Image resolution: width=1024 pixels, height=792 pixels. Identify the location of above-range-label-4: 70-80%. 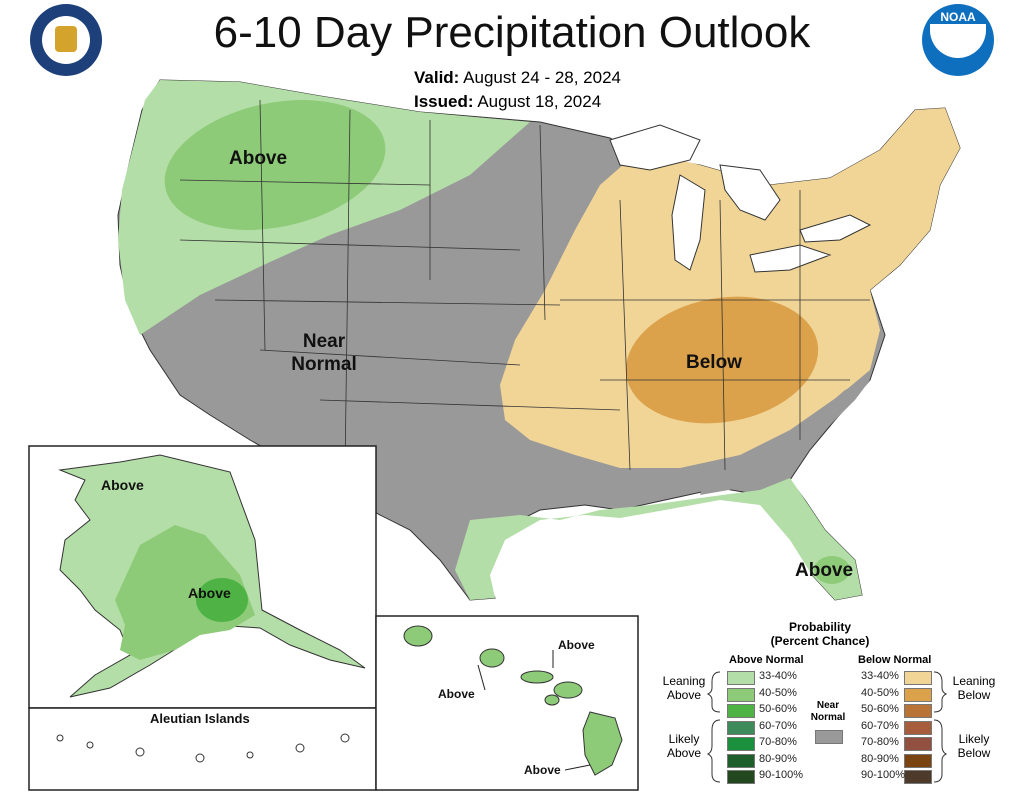
(778, 742).